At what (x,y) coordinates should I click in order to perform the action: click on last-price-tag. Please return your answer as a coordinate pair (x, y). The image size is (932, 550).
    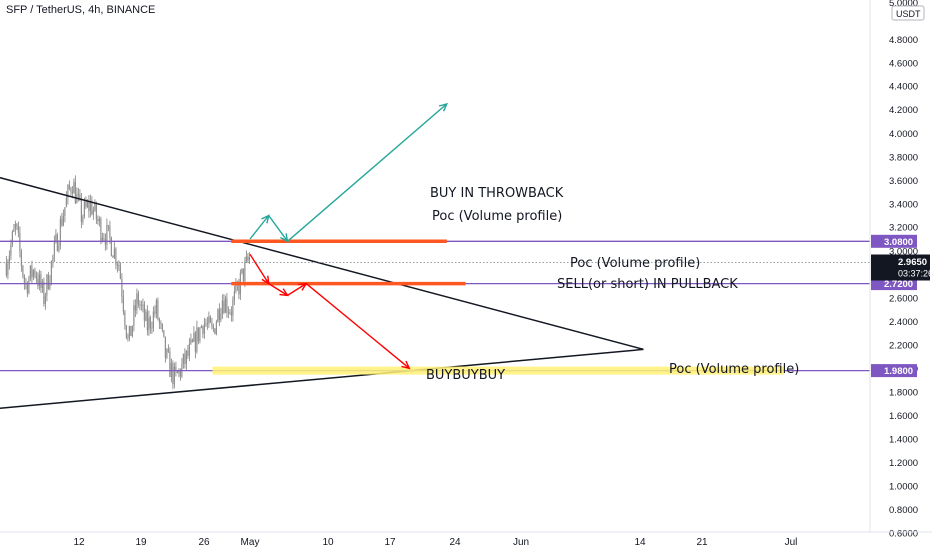
    Looking at the image, I should click on (900, 267).